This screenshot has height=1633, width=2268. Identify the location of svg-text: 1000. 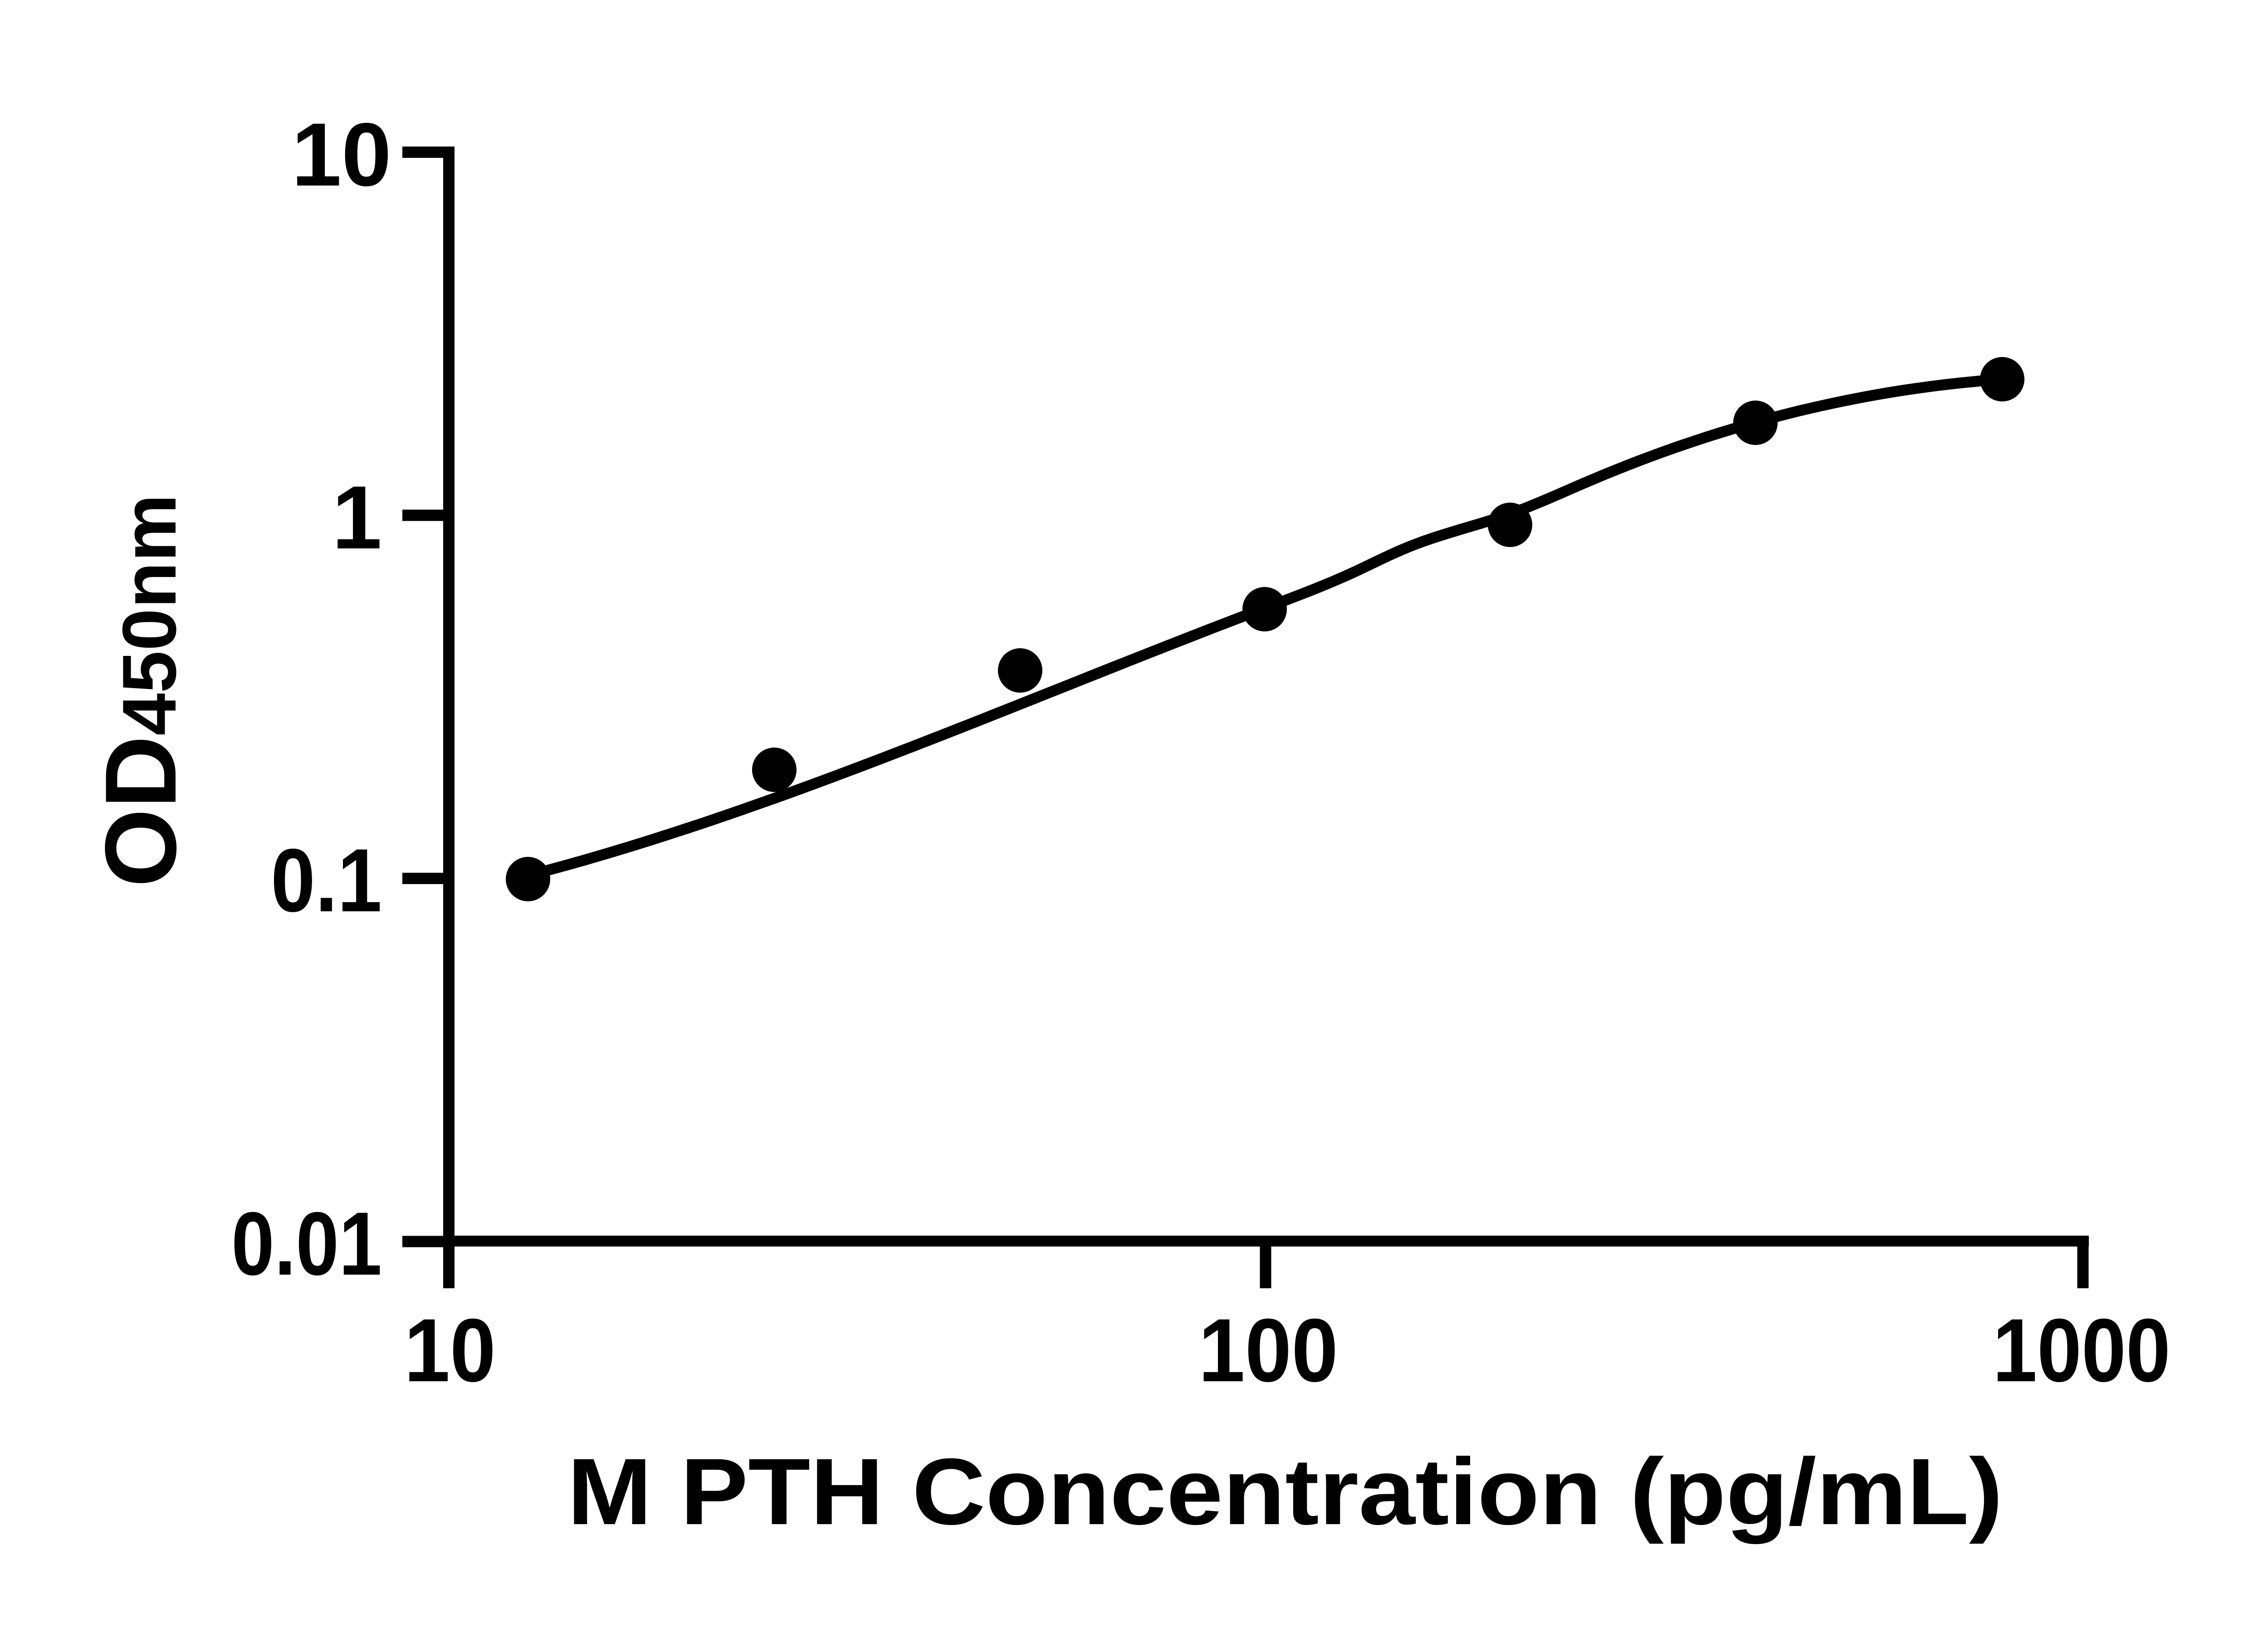
(2081, 1350).